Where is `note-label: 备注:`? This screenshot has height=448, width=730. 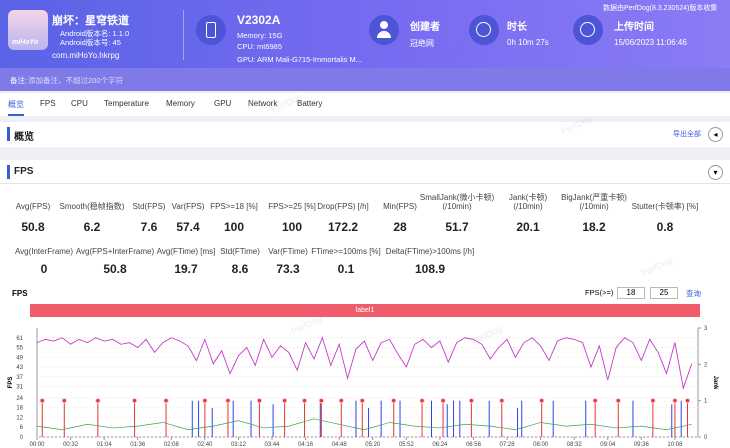
note-label: 备注: is located at coordinates (19, 80).